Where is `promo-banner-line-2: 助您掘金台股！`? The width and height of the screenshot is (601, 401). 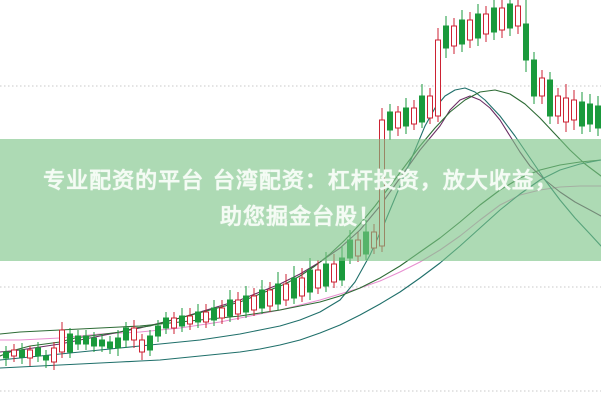
promo-banner-line-2: 助您掘金台股！ is located at coordinates (300, 217).